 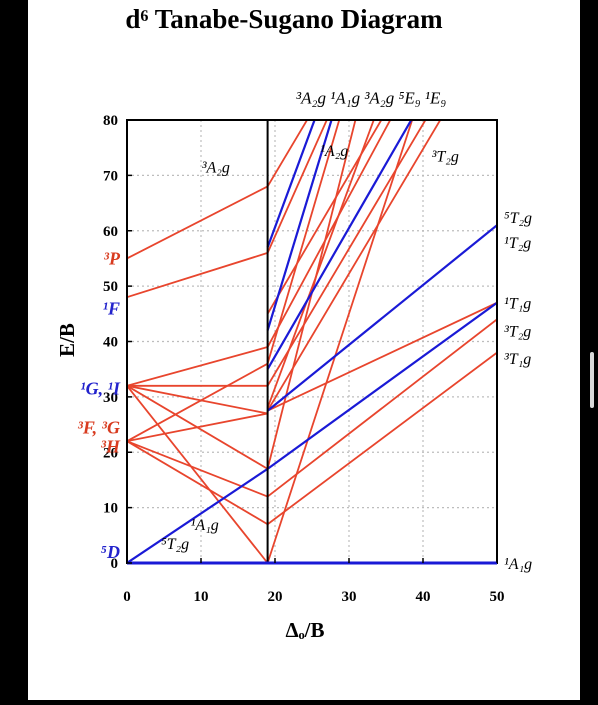 I want to click on chart-title: d⁶ Tanabe-Sugano Diagram, so click(x=284, y=19).